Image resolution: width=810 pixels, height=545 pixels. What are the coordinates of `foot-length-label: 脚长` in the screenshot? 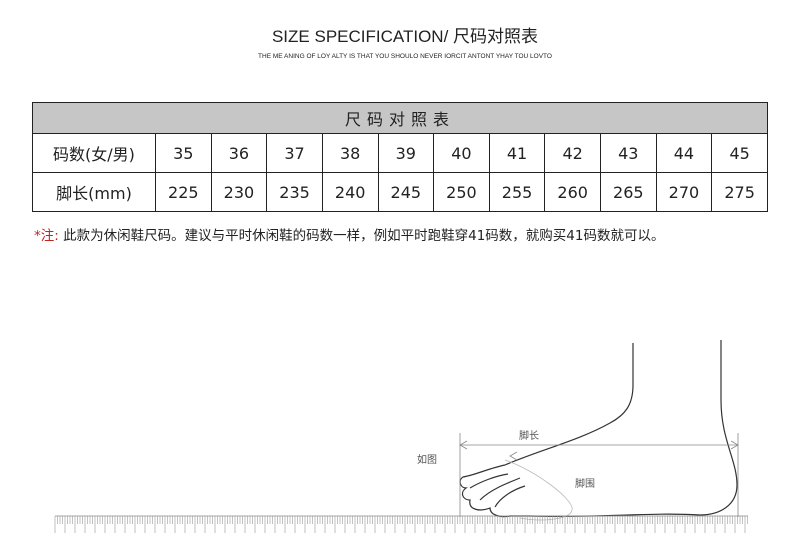 It's located at (529, 436).